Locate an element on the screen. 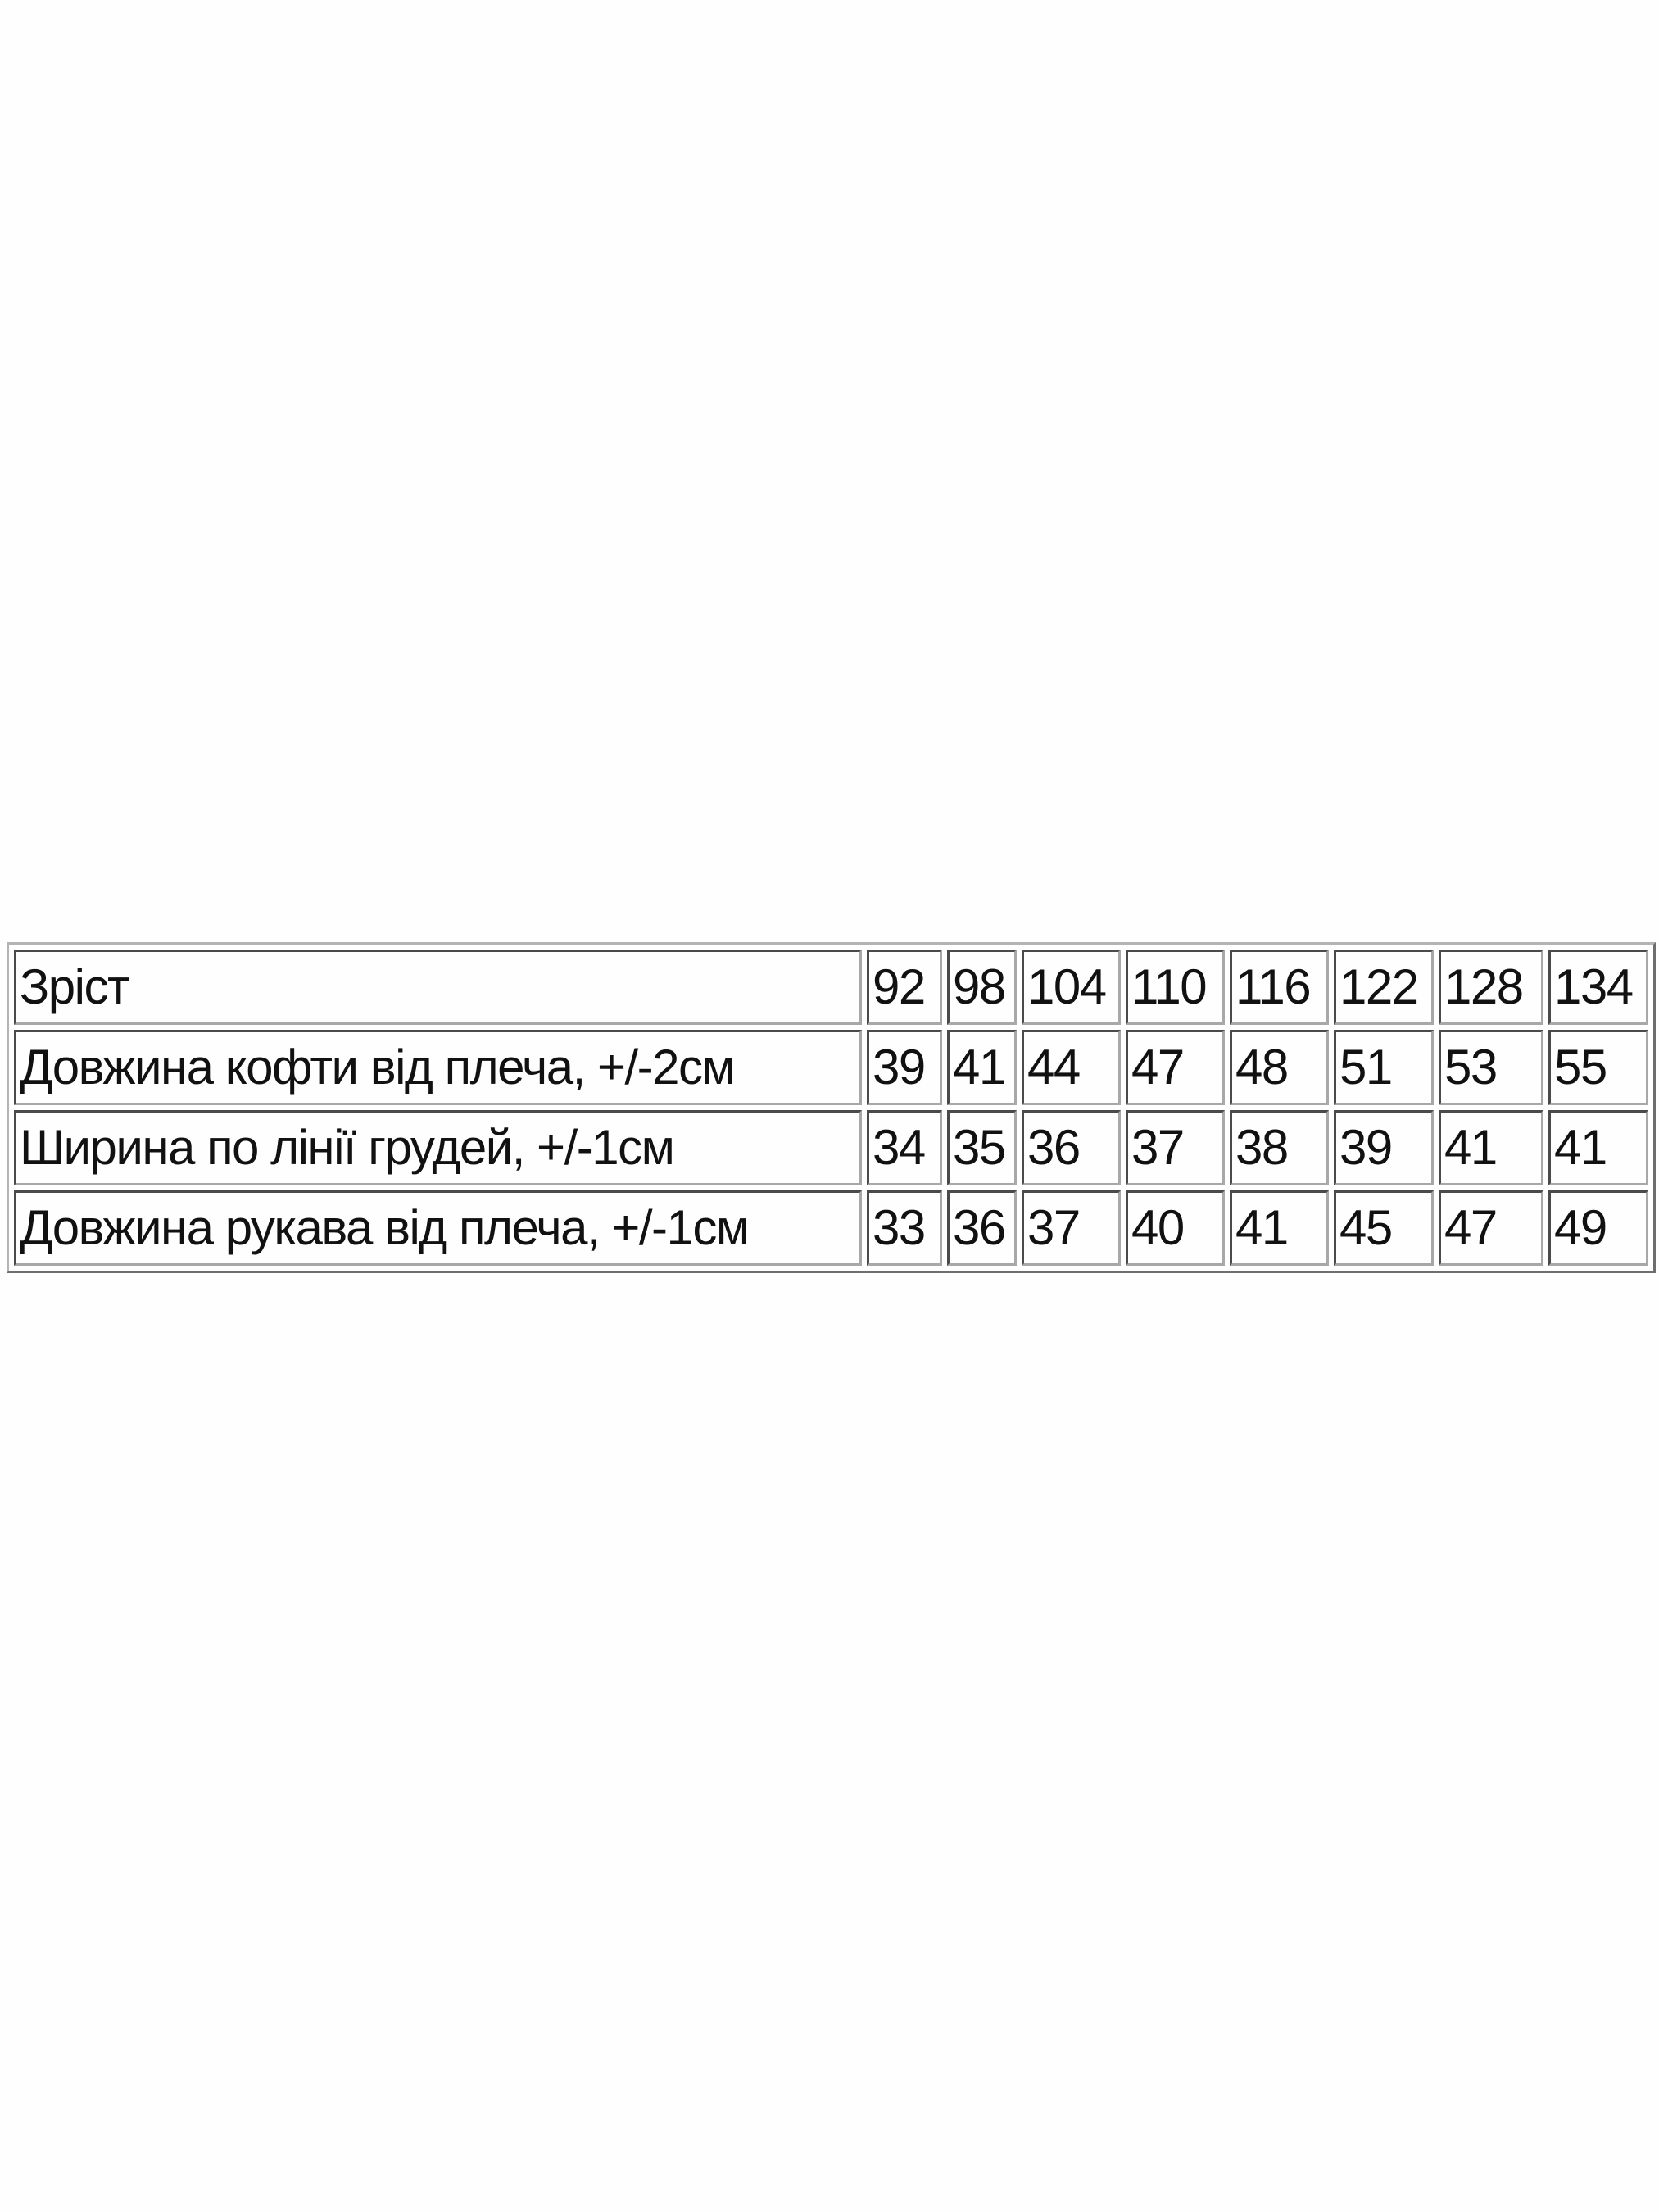  measurement-cell: 44 is located at coordinates (1071, 1067).